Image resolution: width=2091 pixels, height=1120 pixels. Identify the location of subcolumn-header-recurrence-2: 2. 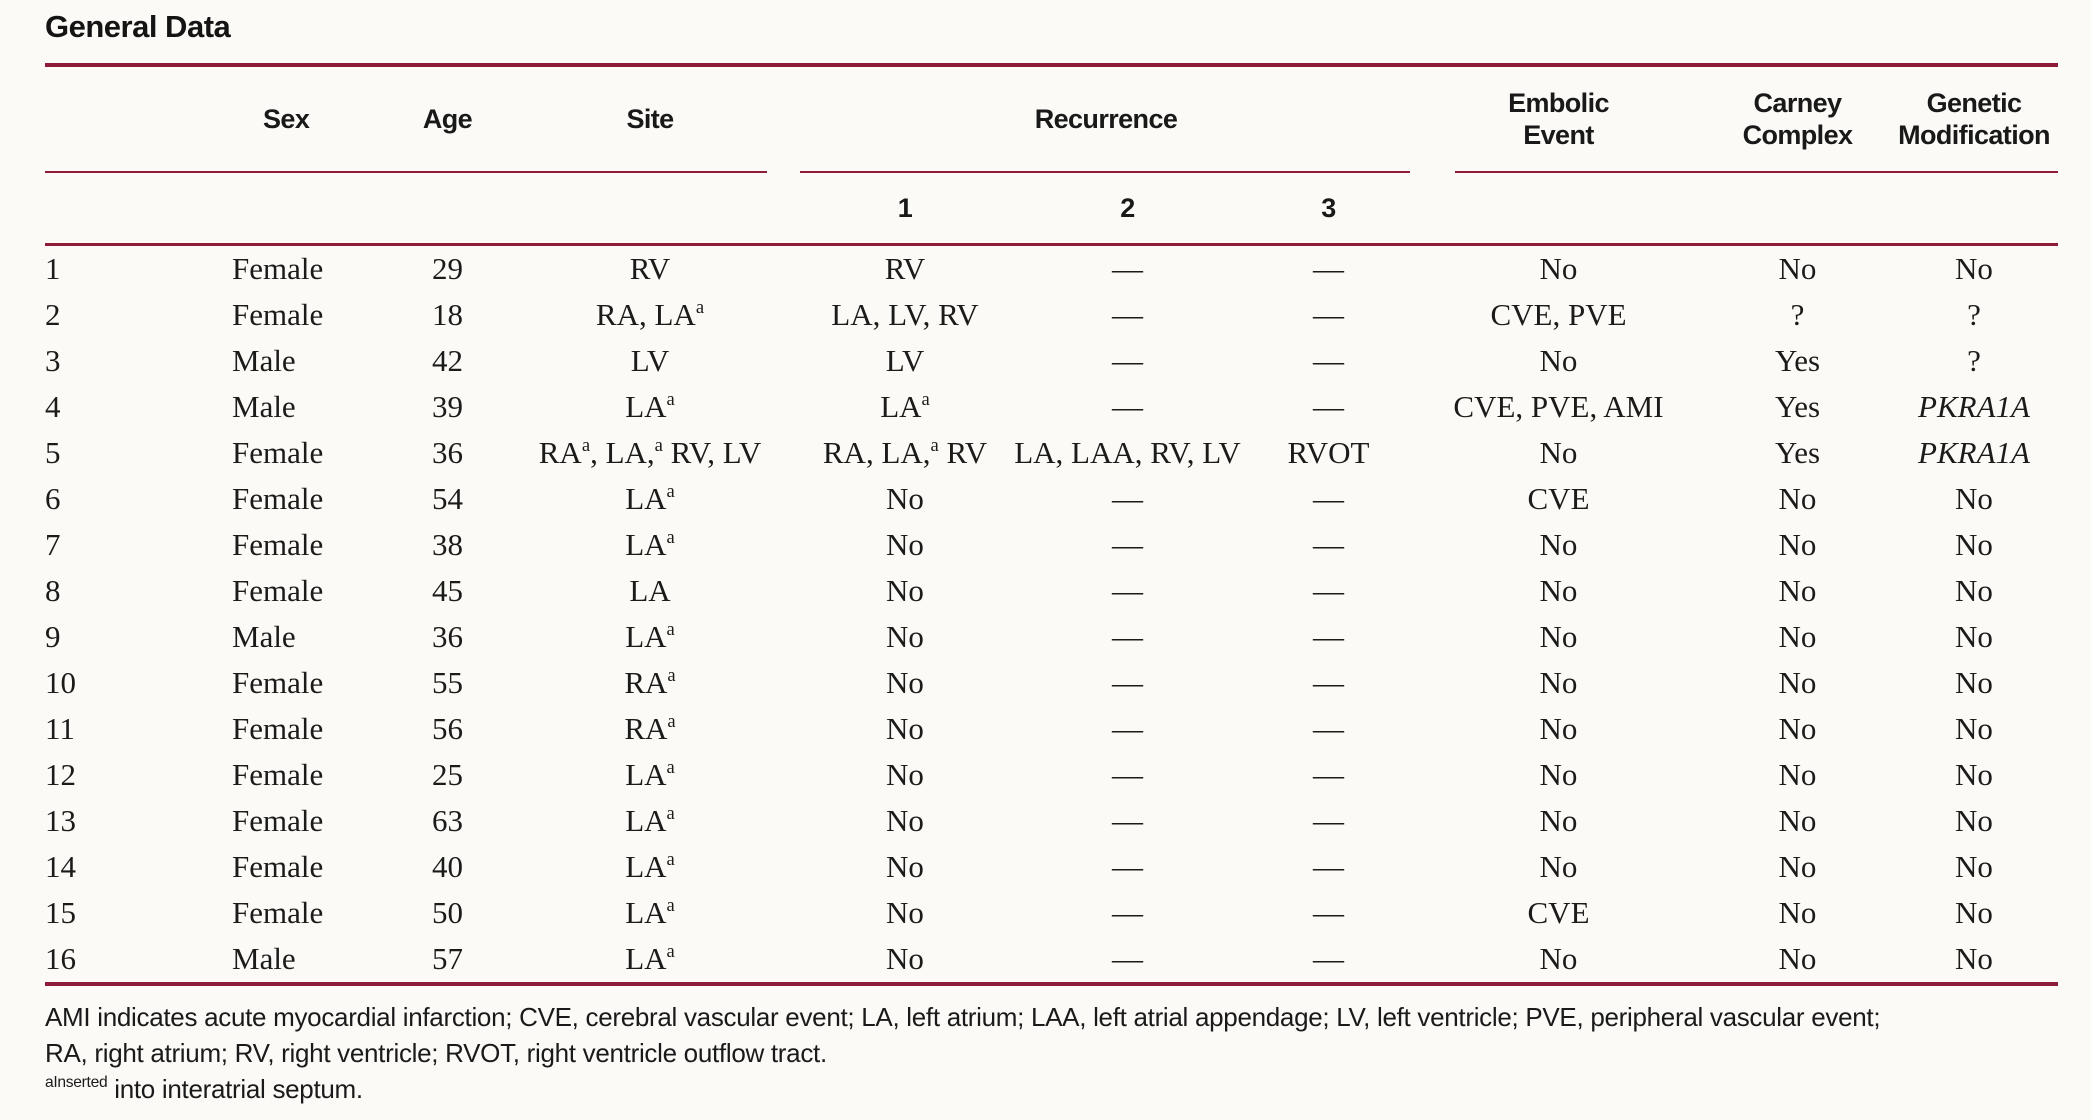
(1127, 209).